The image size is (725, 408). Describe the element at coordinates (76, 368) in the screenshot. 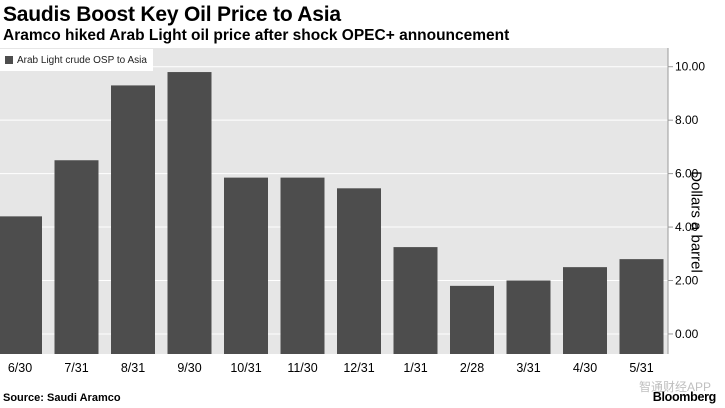

I see `x-tick-label: 7/31` at that location.